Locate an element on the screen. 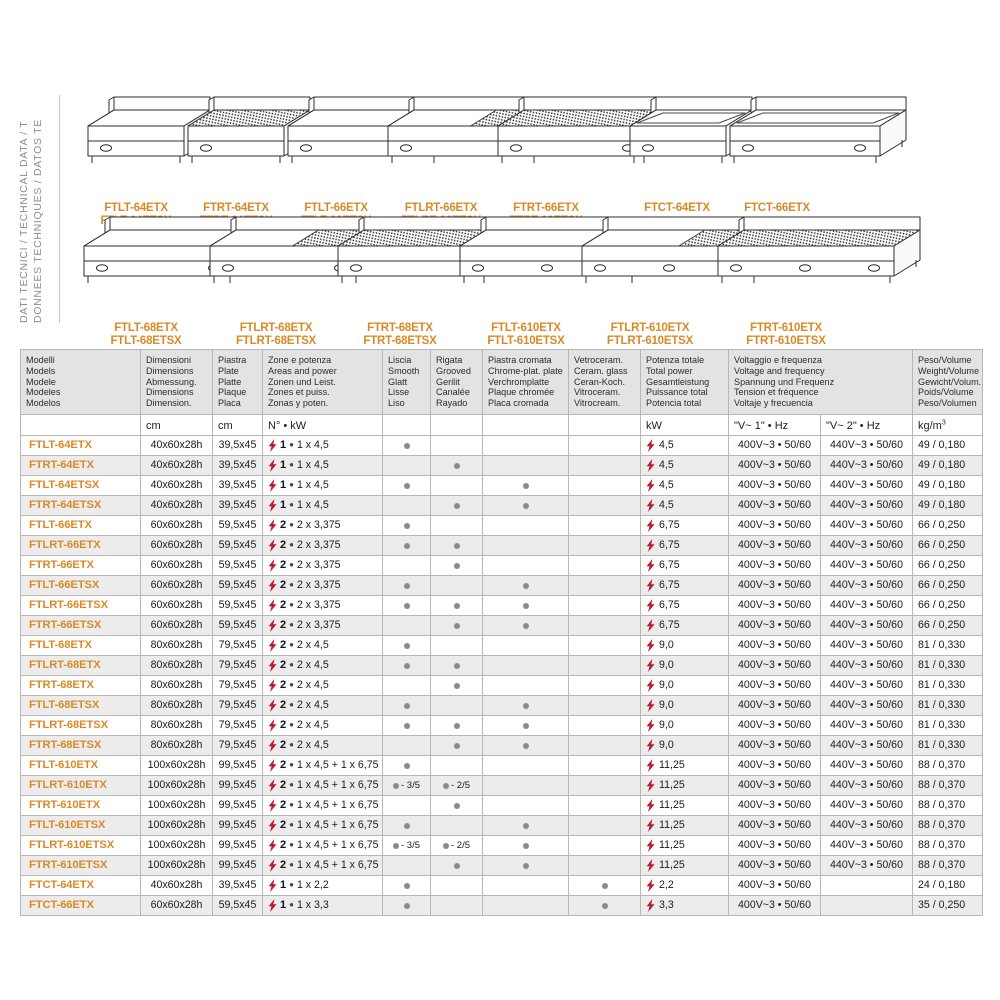 The width and height of the screenshot is (1000, 1000). cell-model: FTRT-68ETSX is located at coordinates (80, 745).